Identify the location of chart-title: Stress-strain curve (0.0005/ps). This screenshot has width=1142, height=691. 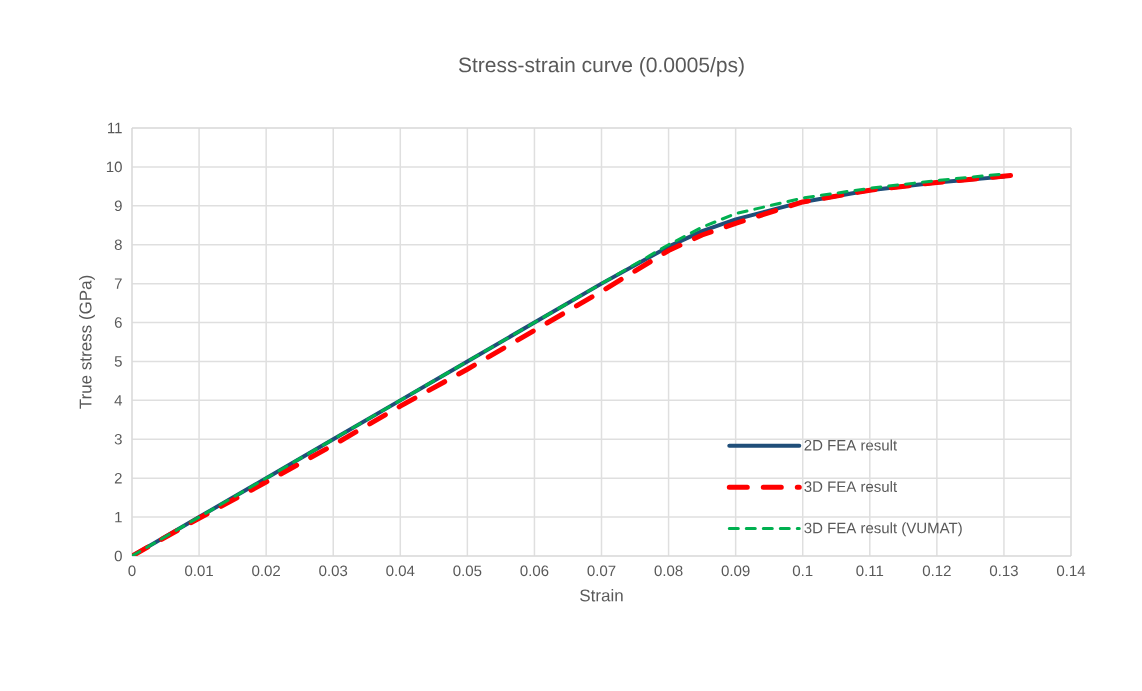
(601, 66).